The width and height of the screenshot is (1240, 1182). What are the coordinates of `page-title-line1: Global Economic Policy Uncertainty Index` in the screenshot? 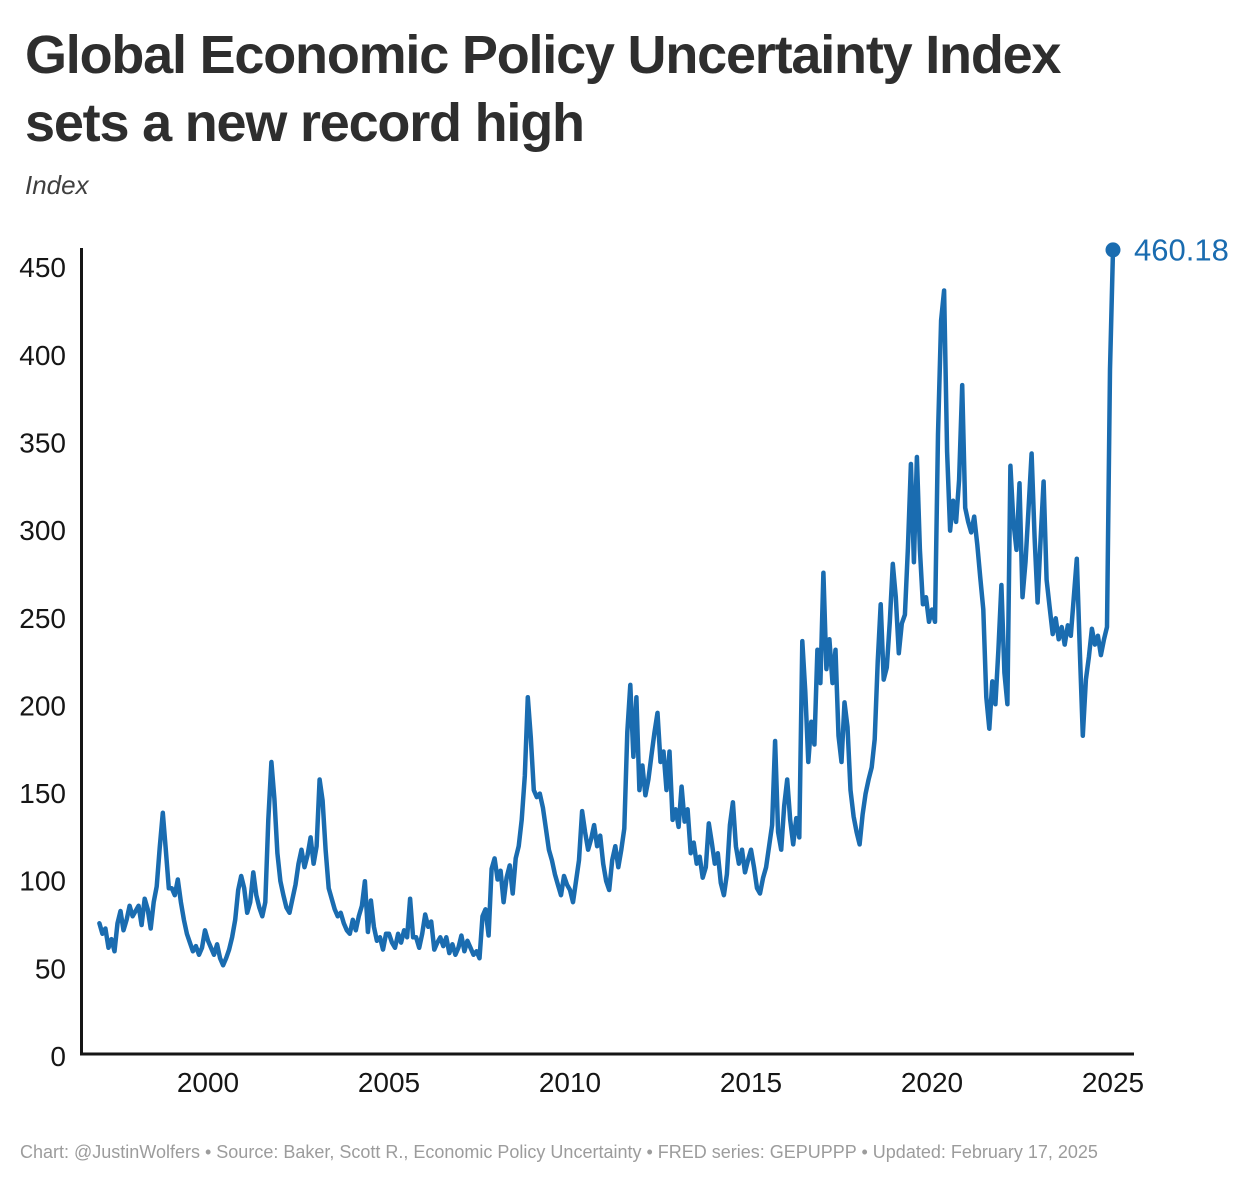 It's located at (543, 55).